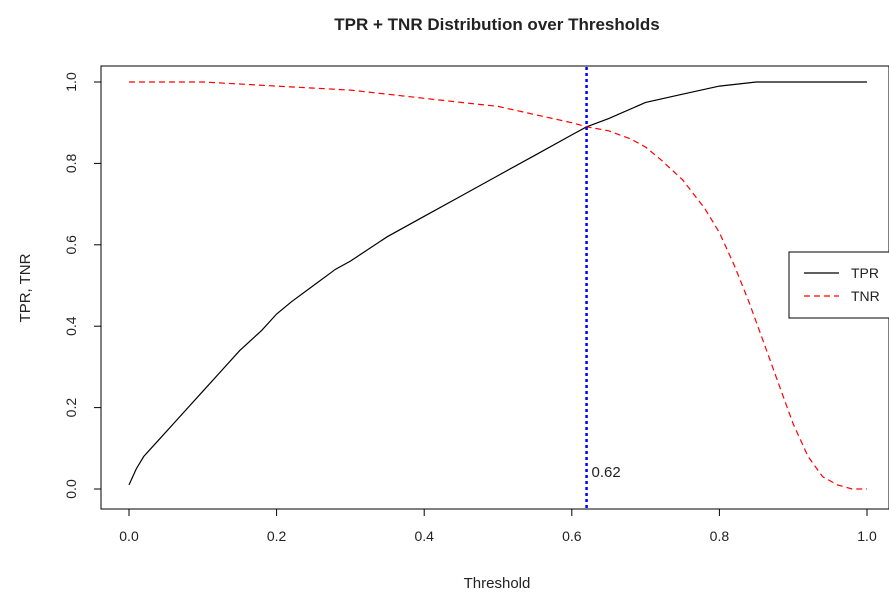 This screenshot has width=889, height=596. What do you see at coordinates (71, 408) in the screenshot?
I see `y-tick-label: 0.2` at bounding box center [71, 408].